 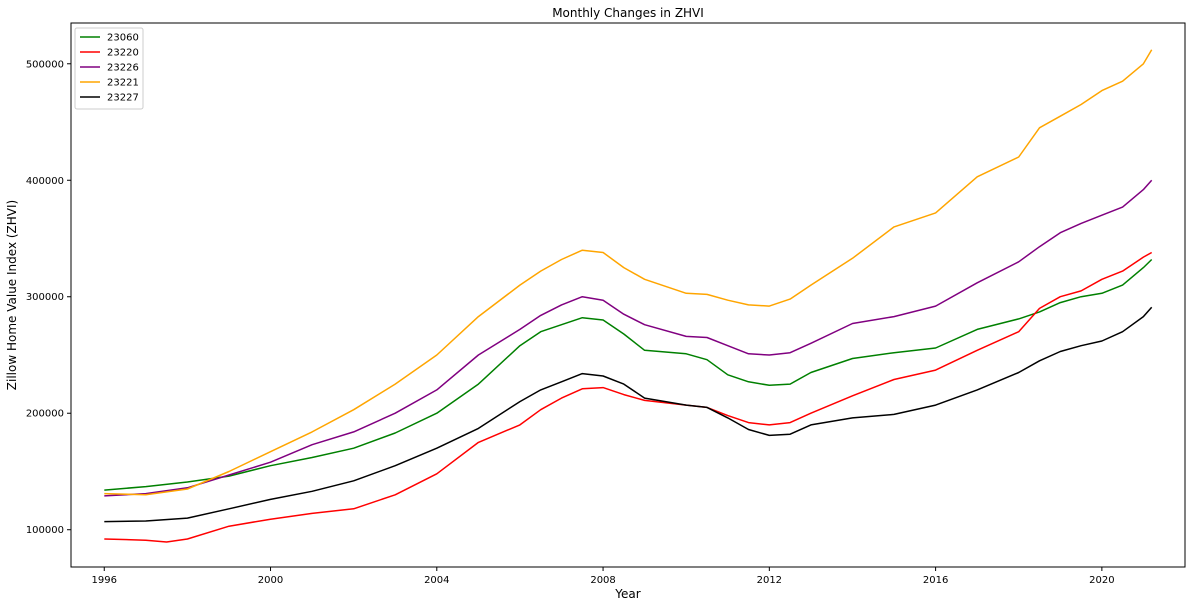 What do you see at coordinates (436, 580) in the screenshot?
I see `x-tick-label-2004: 2004` at bounding box center [436, 580].